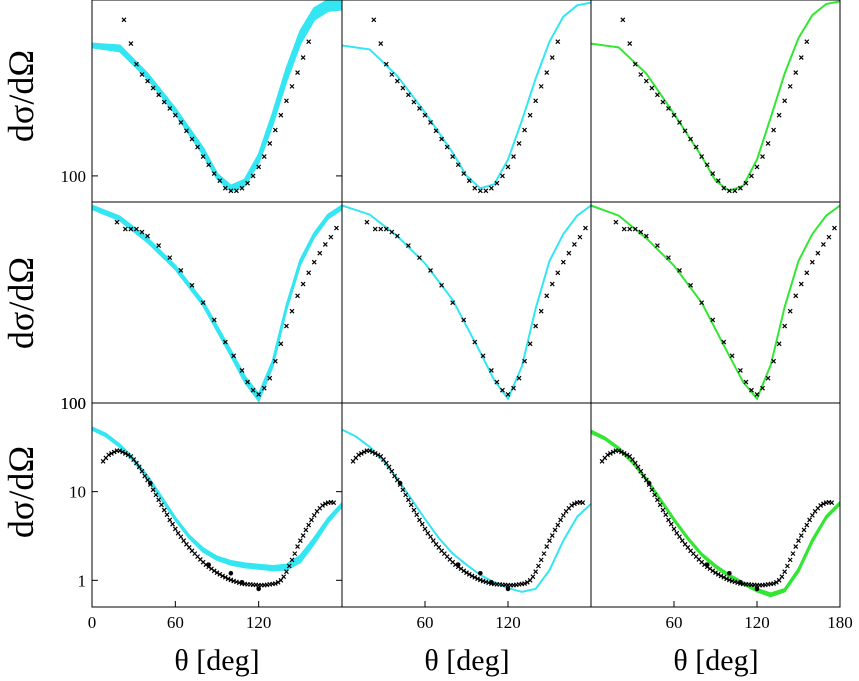  What do you see at coordinates (21, 96) in the screenshot?
I see `ylabel-row-1: dσ/dΩ` at bounding box center [21, 96].